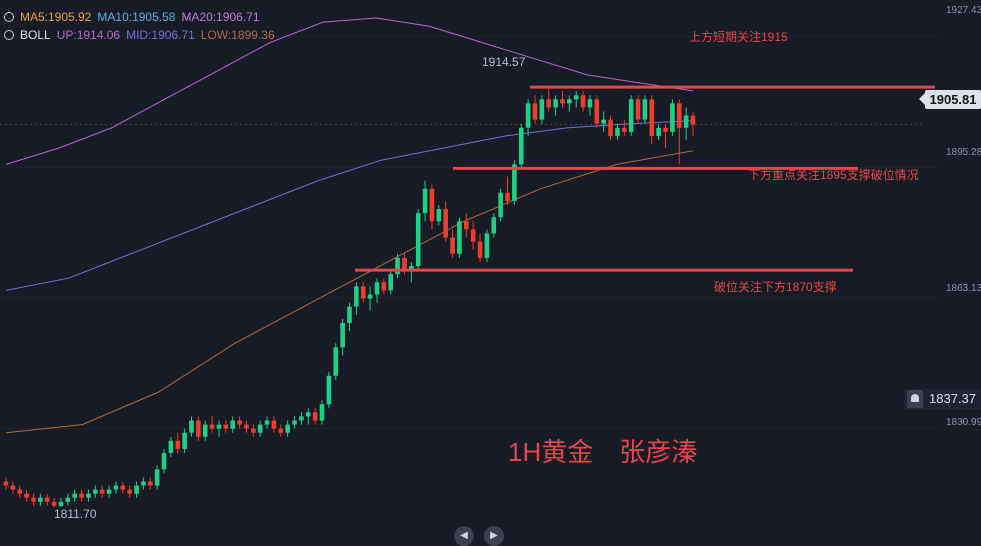  Describe the element at coordinates (160, 35) in the screenshot. I see `boll-mid-label: MID:1906.71` at that location.